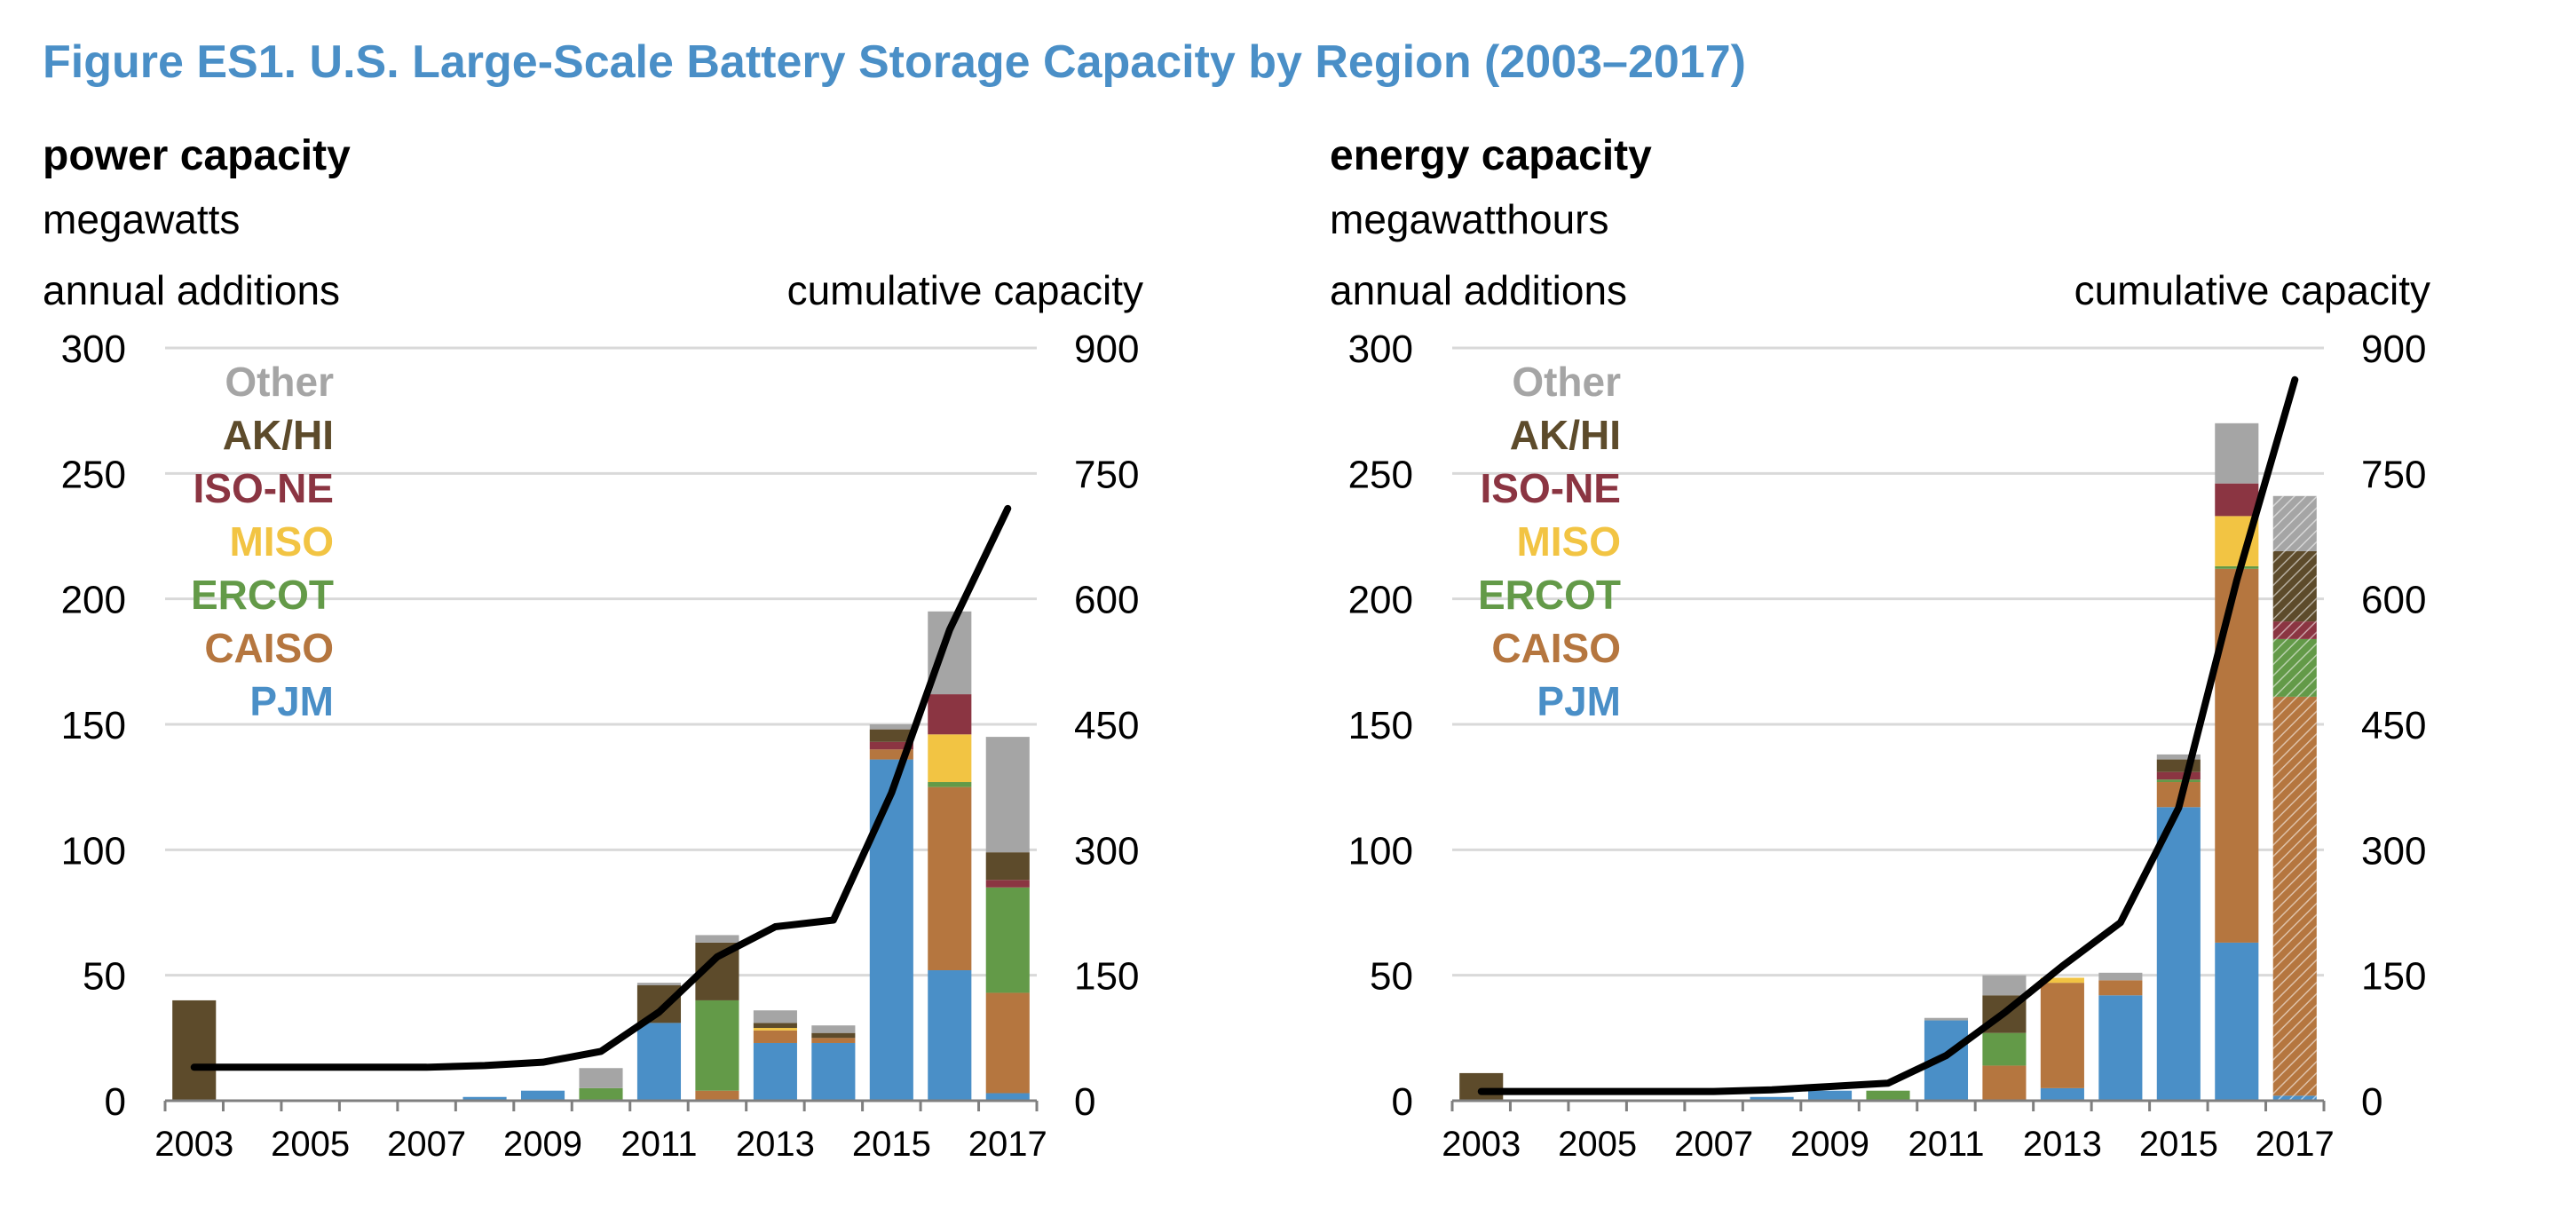  I want to click on legend: Other AK/HI ISO-NE MISO ERCOT CAISO PJM, so click(1549, 541).